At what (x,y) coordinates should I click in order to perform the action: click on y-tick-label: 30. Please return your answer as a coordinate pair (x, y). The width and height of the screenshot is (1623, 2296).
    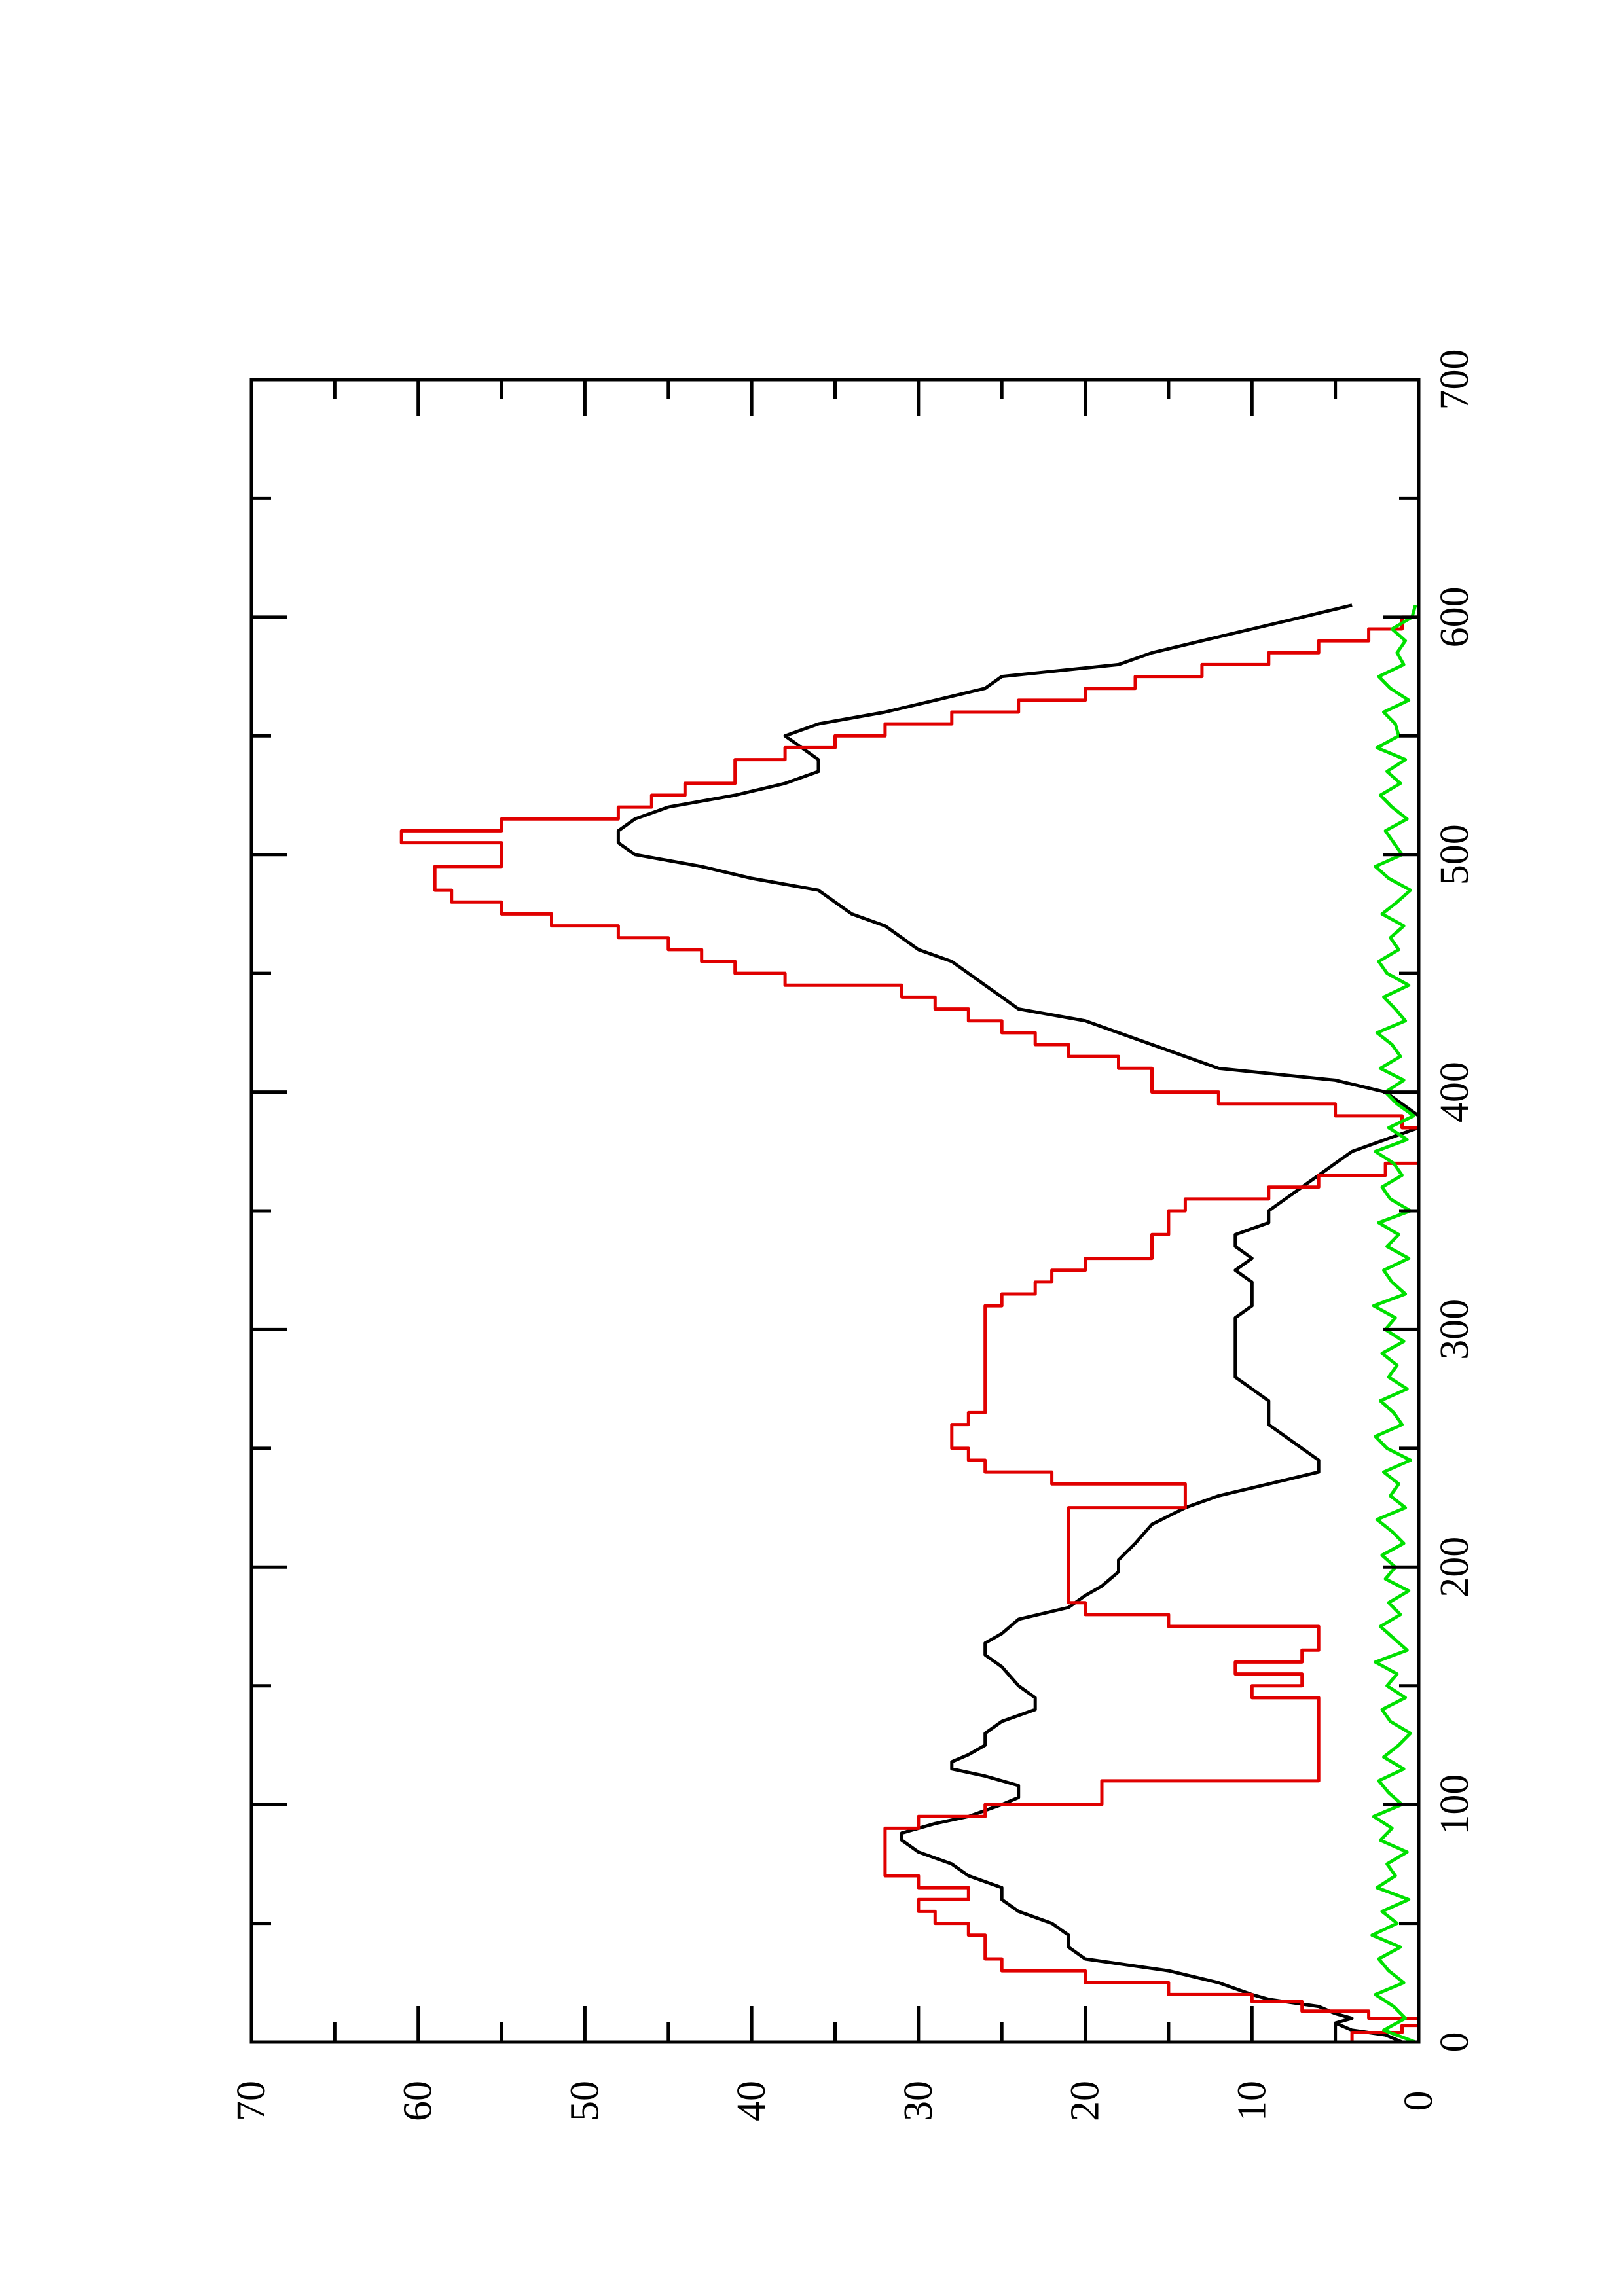
    Looking at the image, I should click on (918, 2101).